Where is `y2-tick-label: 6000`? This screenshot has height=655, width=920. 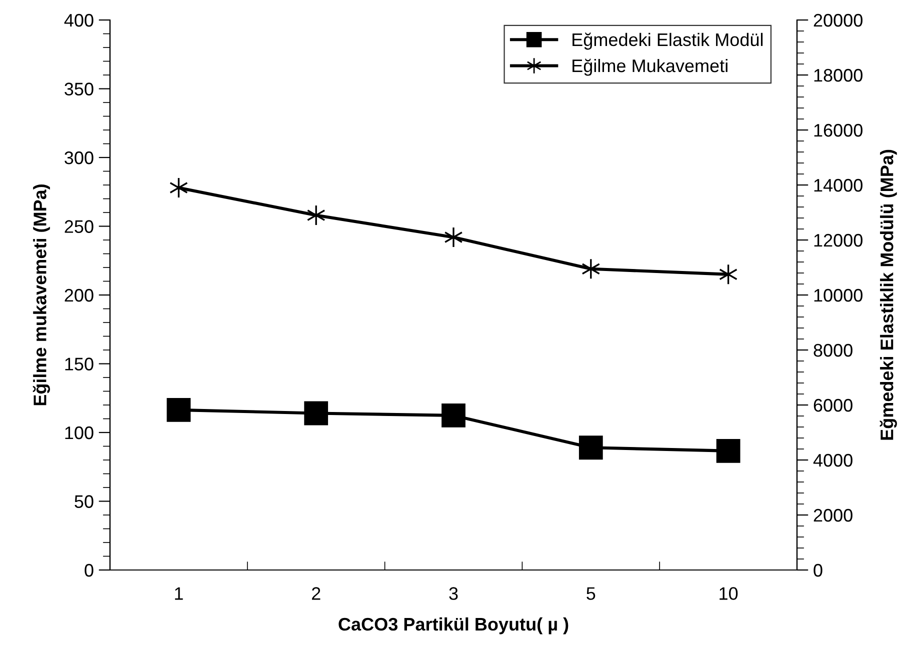
y2-tick-label: 6000 is located at coordinates (833, 405).